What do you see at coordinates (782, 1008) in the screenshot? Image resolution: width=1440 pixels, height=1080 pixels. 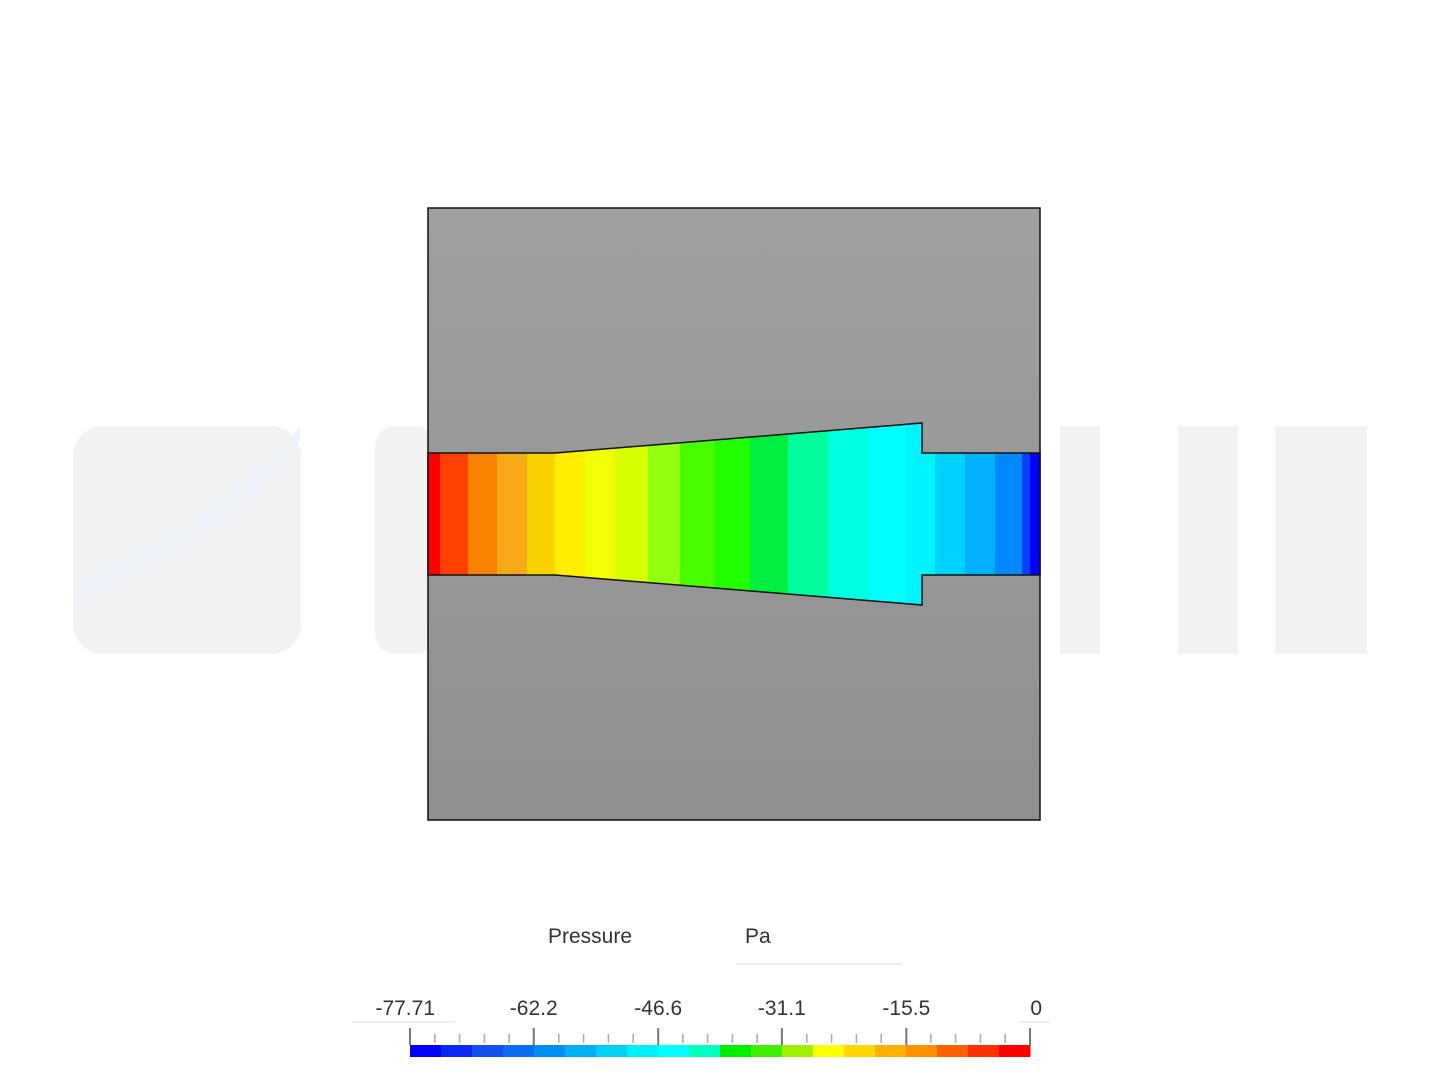 I see `tick-label: -31.1` at bounding box center [782, 1008].